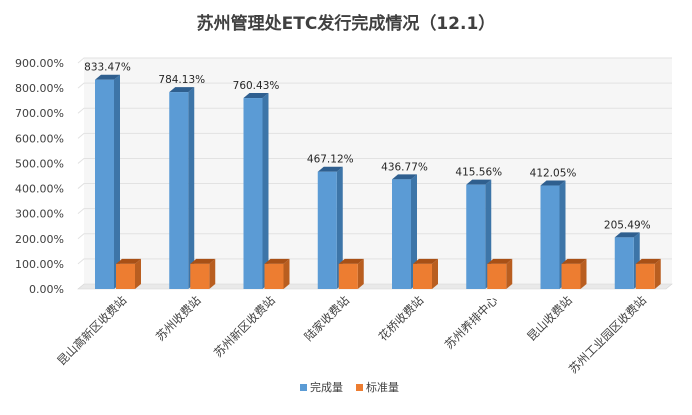 This screenshot has height=415, width=692. What do you see at coordinates (39, 214) in the screenshot?
I see `y-tick-label: 300.00%` at bounding box center [39, 214].